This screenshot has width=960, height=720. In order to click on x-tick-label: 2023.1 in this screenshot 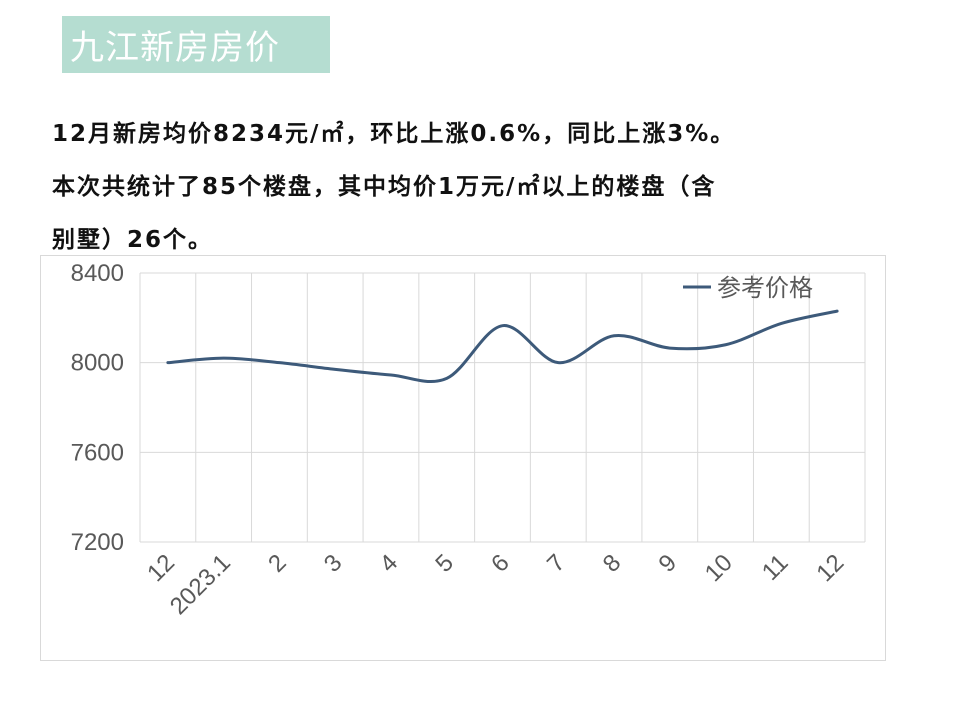, I will do `click(200, 584)`.